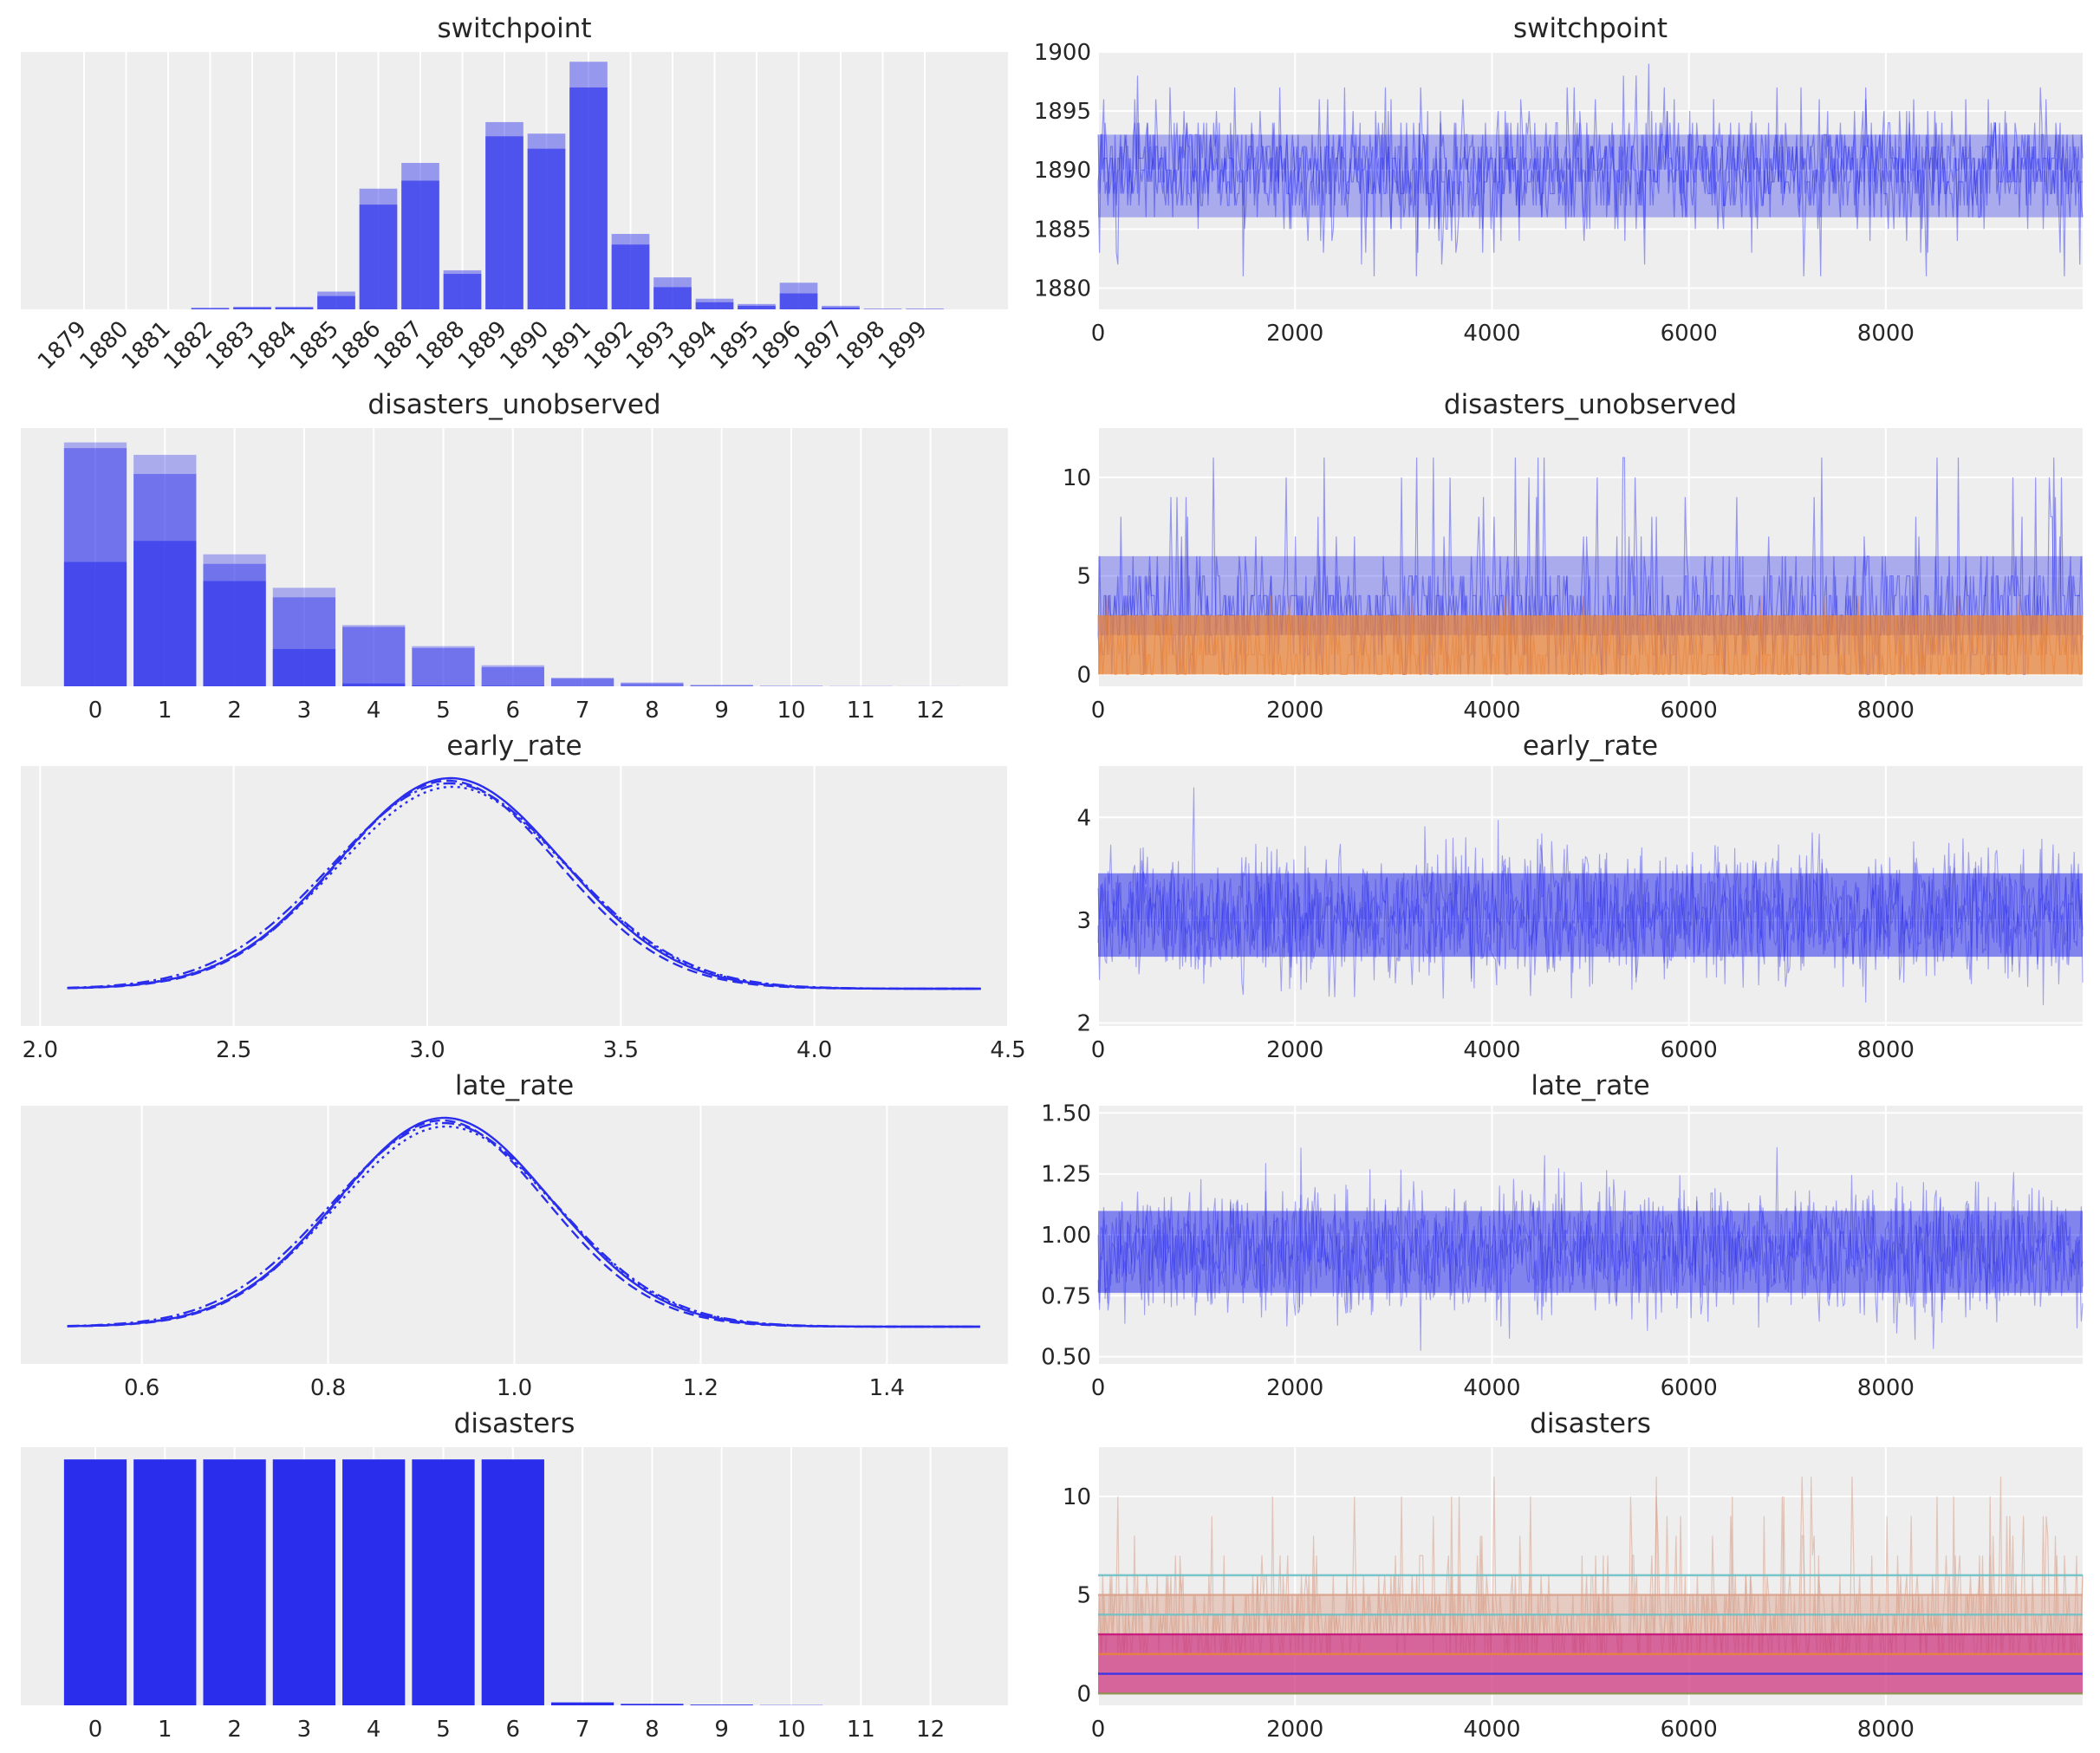 The image size is (2100, 1753). What do you see at coordinates (700, 1388) in the screenshot?
I see `x-tick-label: 1.2` at bounding box center [700, 1388].